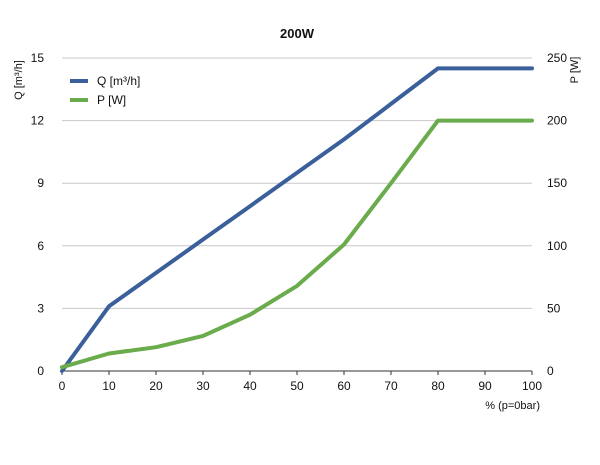 Image resolution: width=600 pixels, height=465 pixels. I want to click on x-tick-label: 100, so click(532, 386).